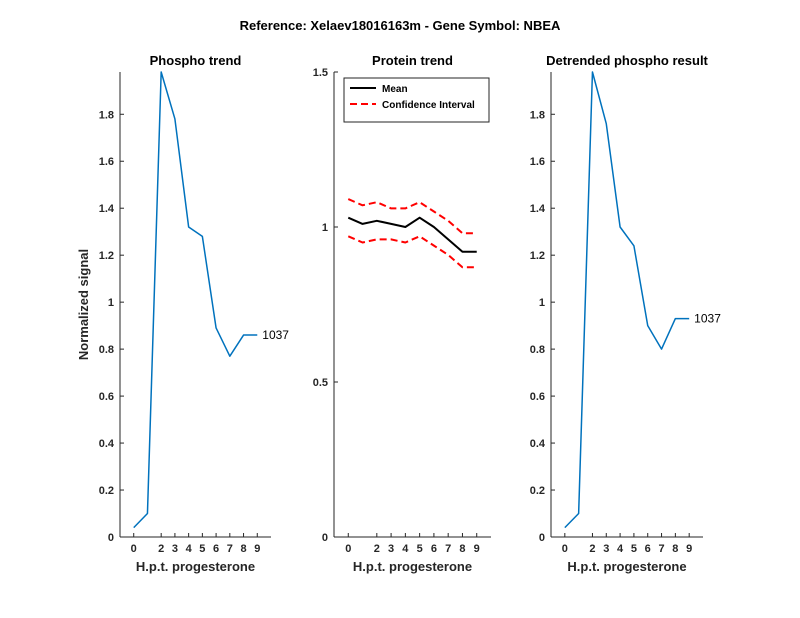  What do you see at coordinates (395, 89) in the screenshot?
I see `legend-label: Mean` at bounding box center [395, 89].